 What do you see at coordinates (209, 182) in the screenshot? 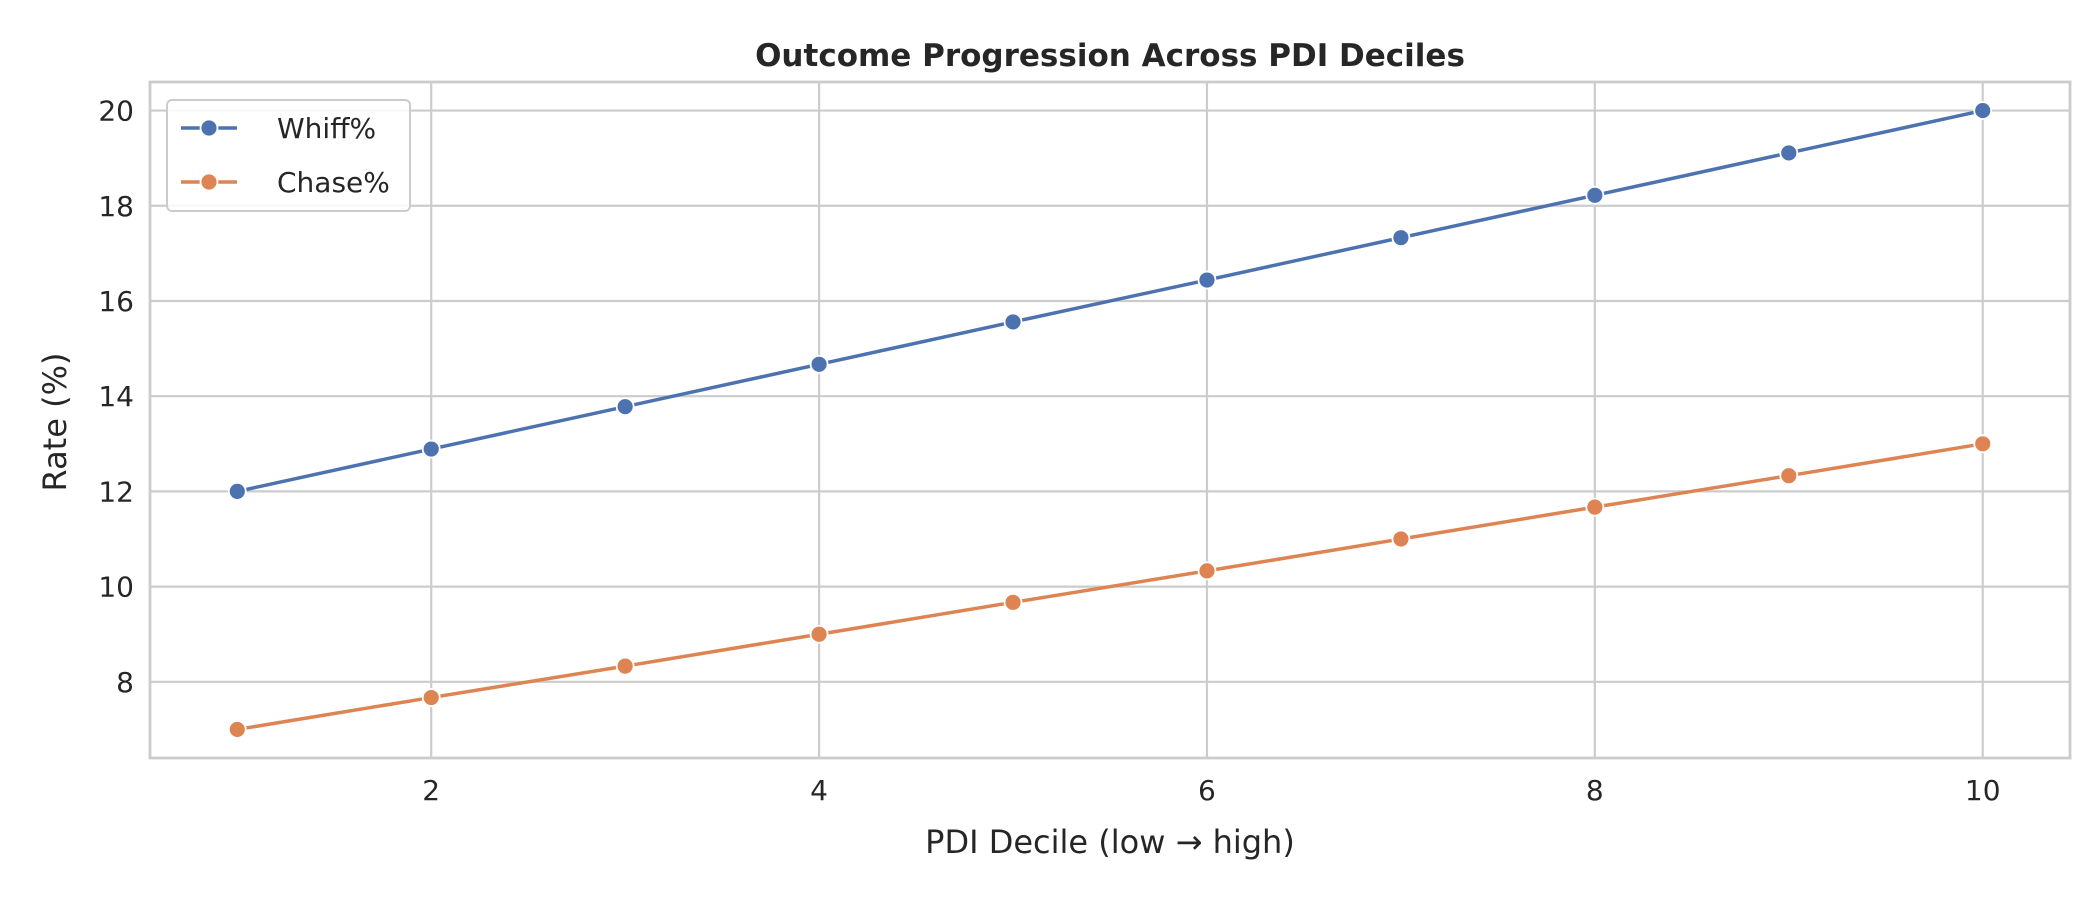
I see `legend-marker-chase` at bounding box center [209, 182].